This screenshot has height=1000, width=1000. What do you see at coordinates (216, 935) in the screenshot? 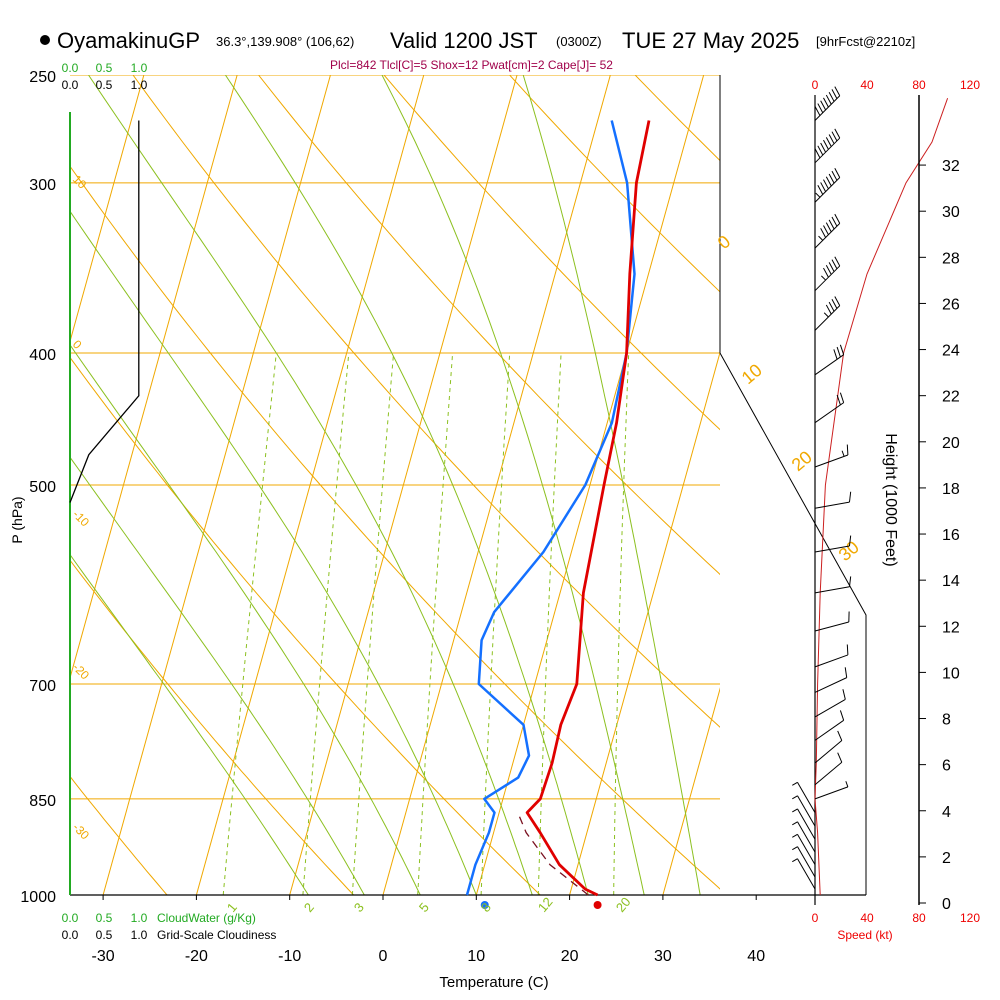
I see `cloudiness-label: Grid-Scale Cloudiness` at bounding box center [216, 935].